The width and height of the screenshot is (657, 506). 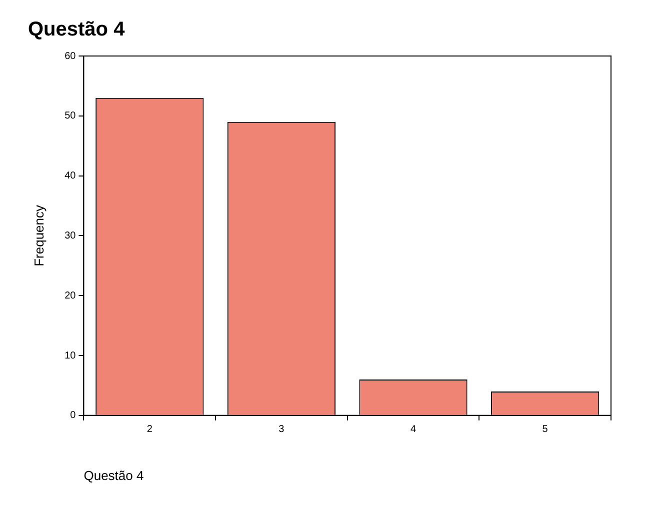 What do you see at coordinates (281, 430) in the screenshot?
I see `x-tick-label: 3` at bounding box center [281, 430].